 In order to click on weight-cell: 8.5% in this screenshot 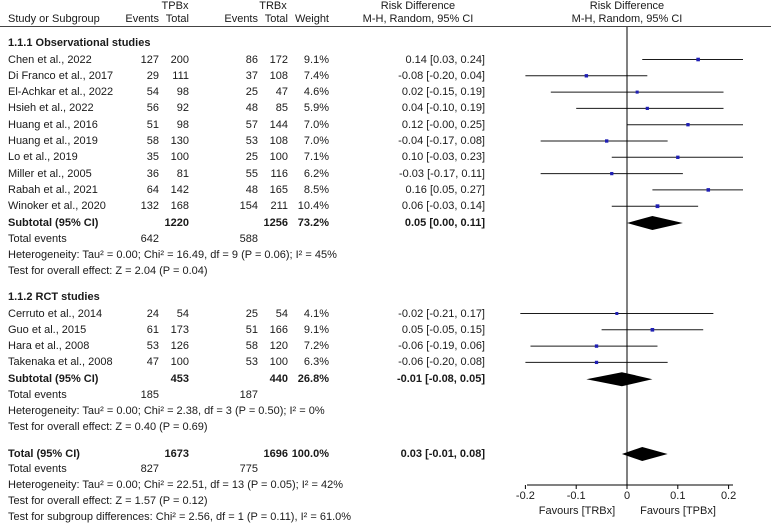, I will do `click(316, 189)`.